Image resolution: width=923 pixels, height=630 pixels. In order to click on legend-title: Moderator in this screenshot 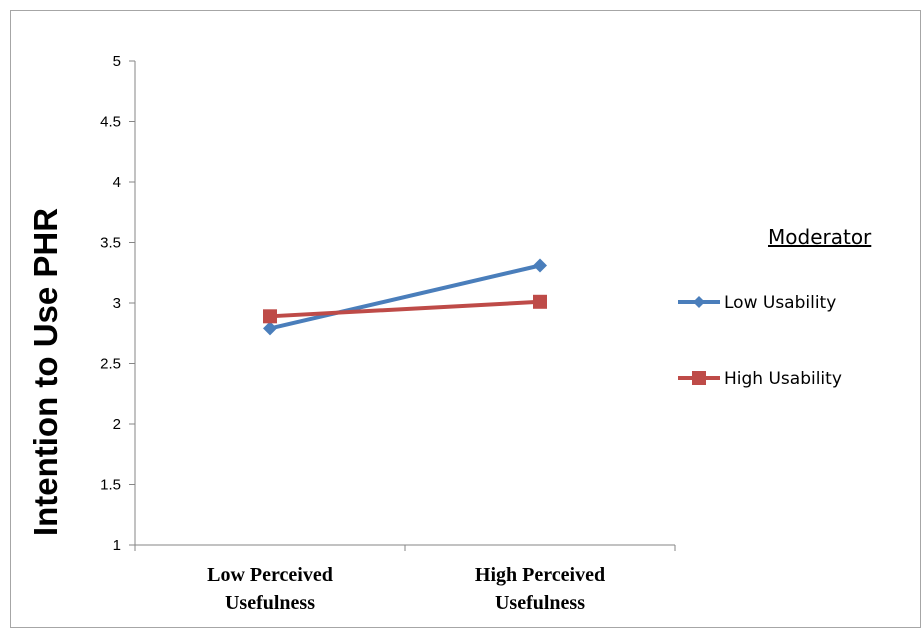, I will do `click(820, 237)`.